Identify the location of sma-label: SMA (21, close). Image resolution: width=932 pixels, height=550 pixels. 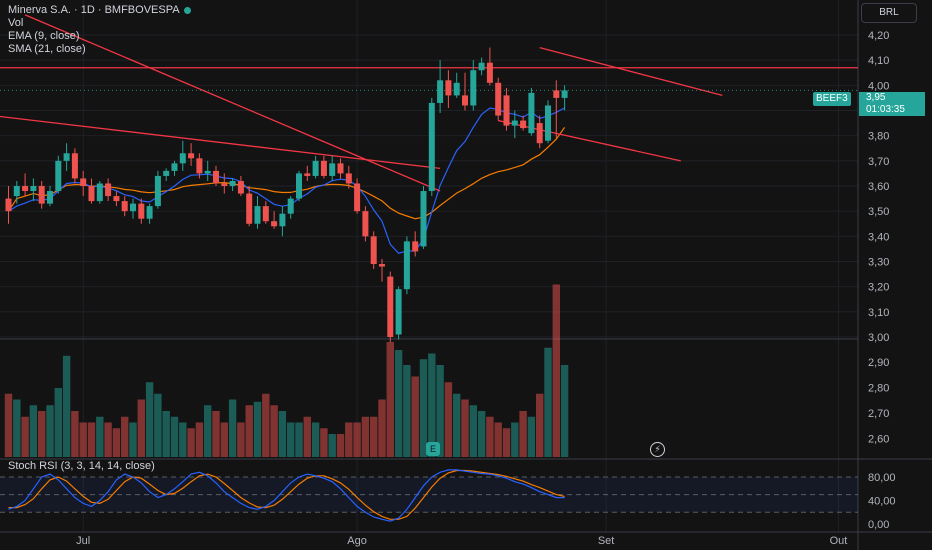
(47, 49).